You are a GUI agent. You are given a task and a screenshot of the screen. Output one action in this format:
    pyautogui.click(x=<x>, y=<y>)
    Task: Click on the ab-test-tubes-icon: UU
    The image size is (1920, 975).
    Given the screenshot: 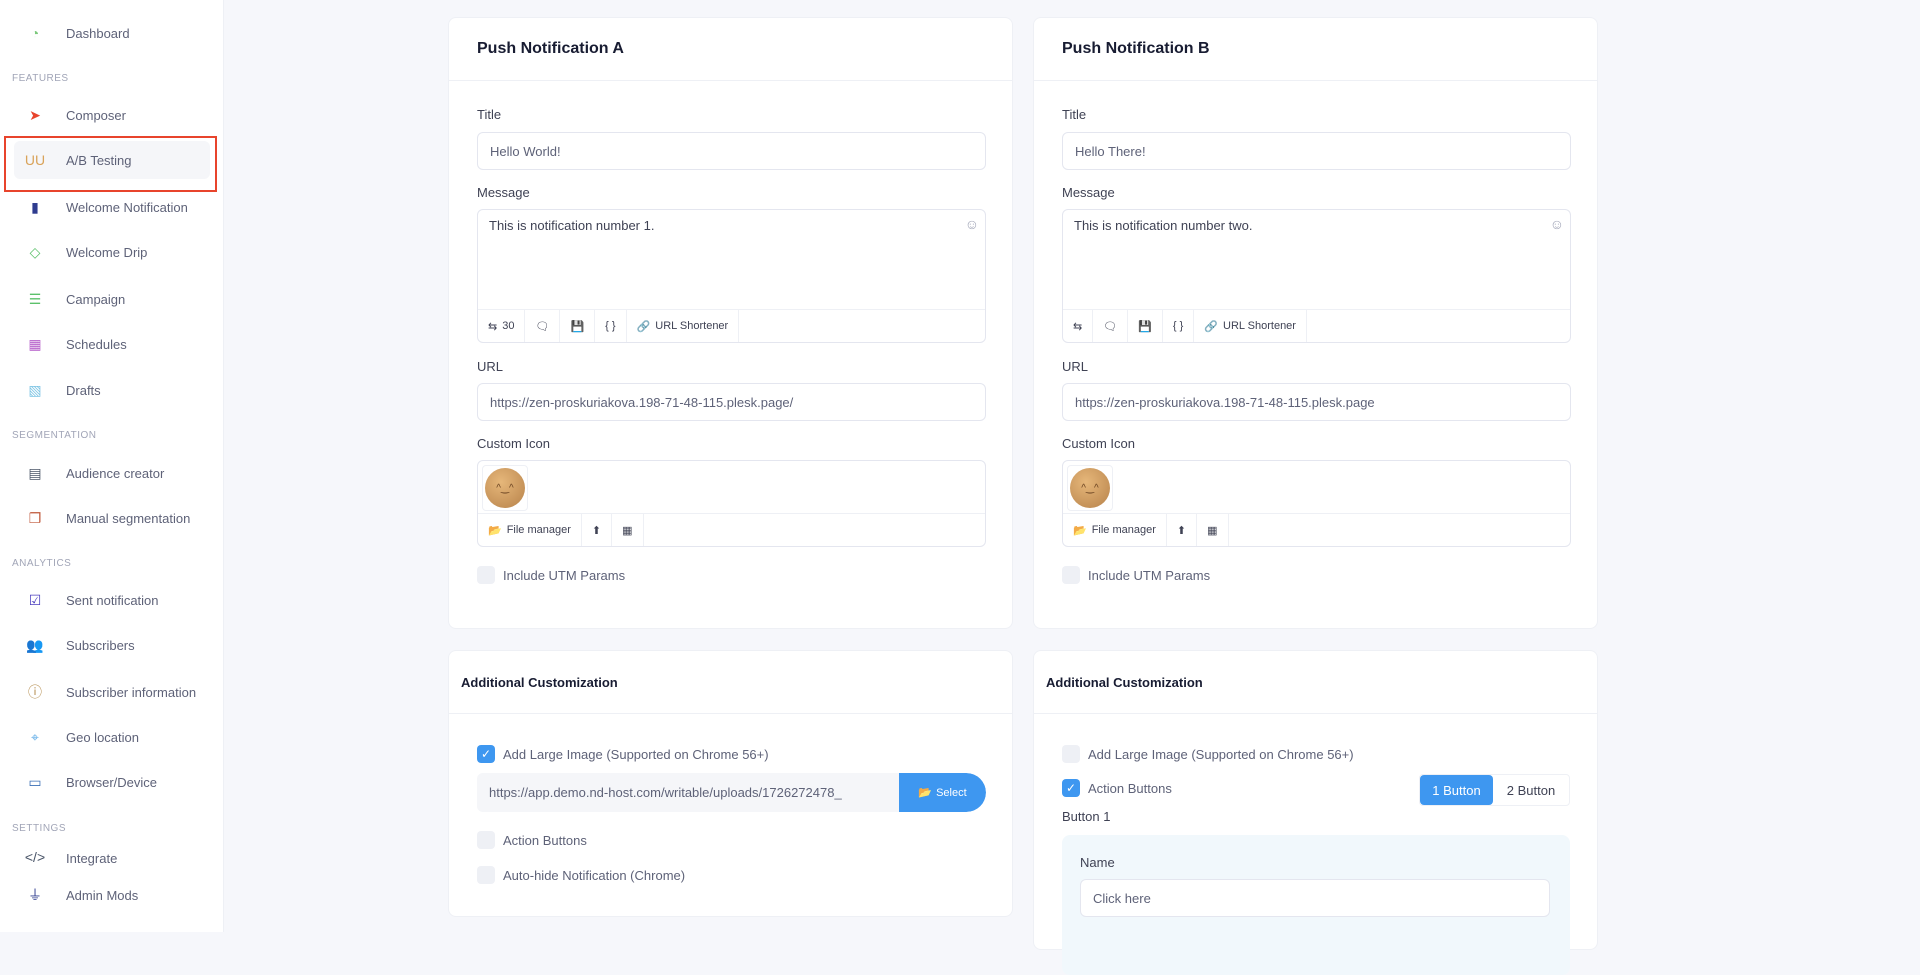 What is the action you would take?
    pyautogui.click(x=35, y=160)
    